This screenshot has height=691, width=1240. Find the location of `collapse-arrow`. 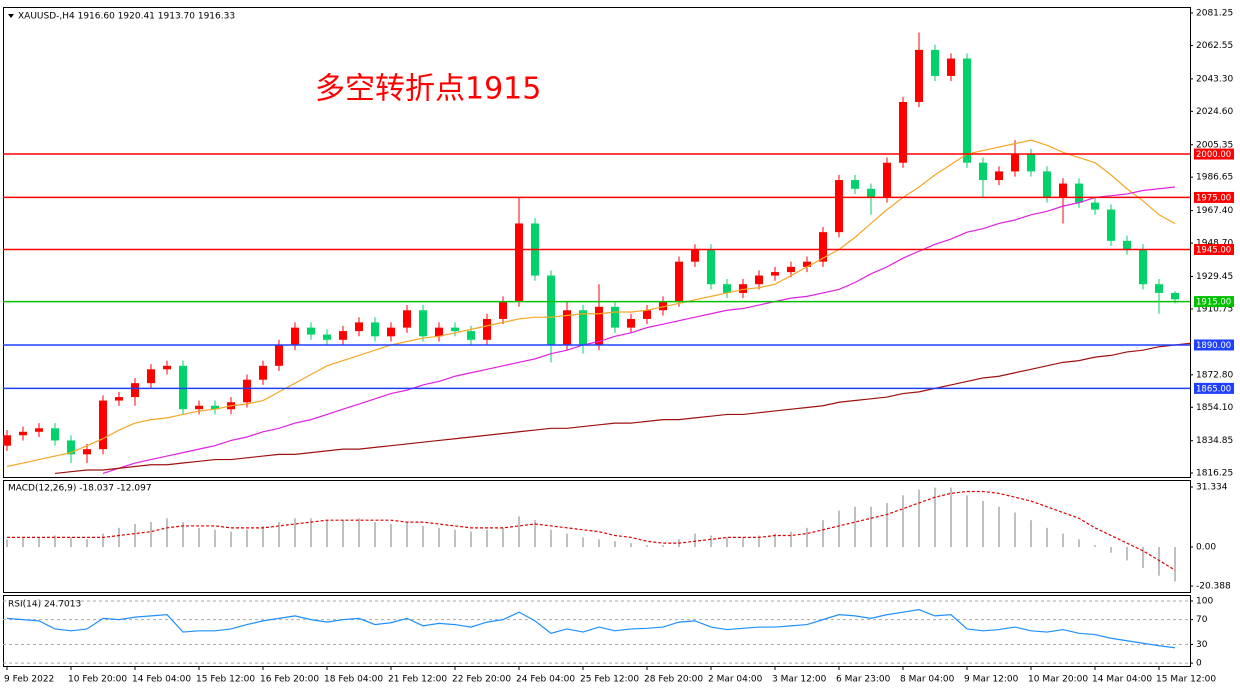

collapse-arrow is located at coordinates (11, 16).